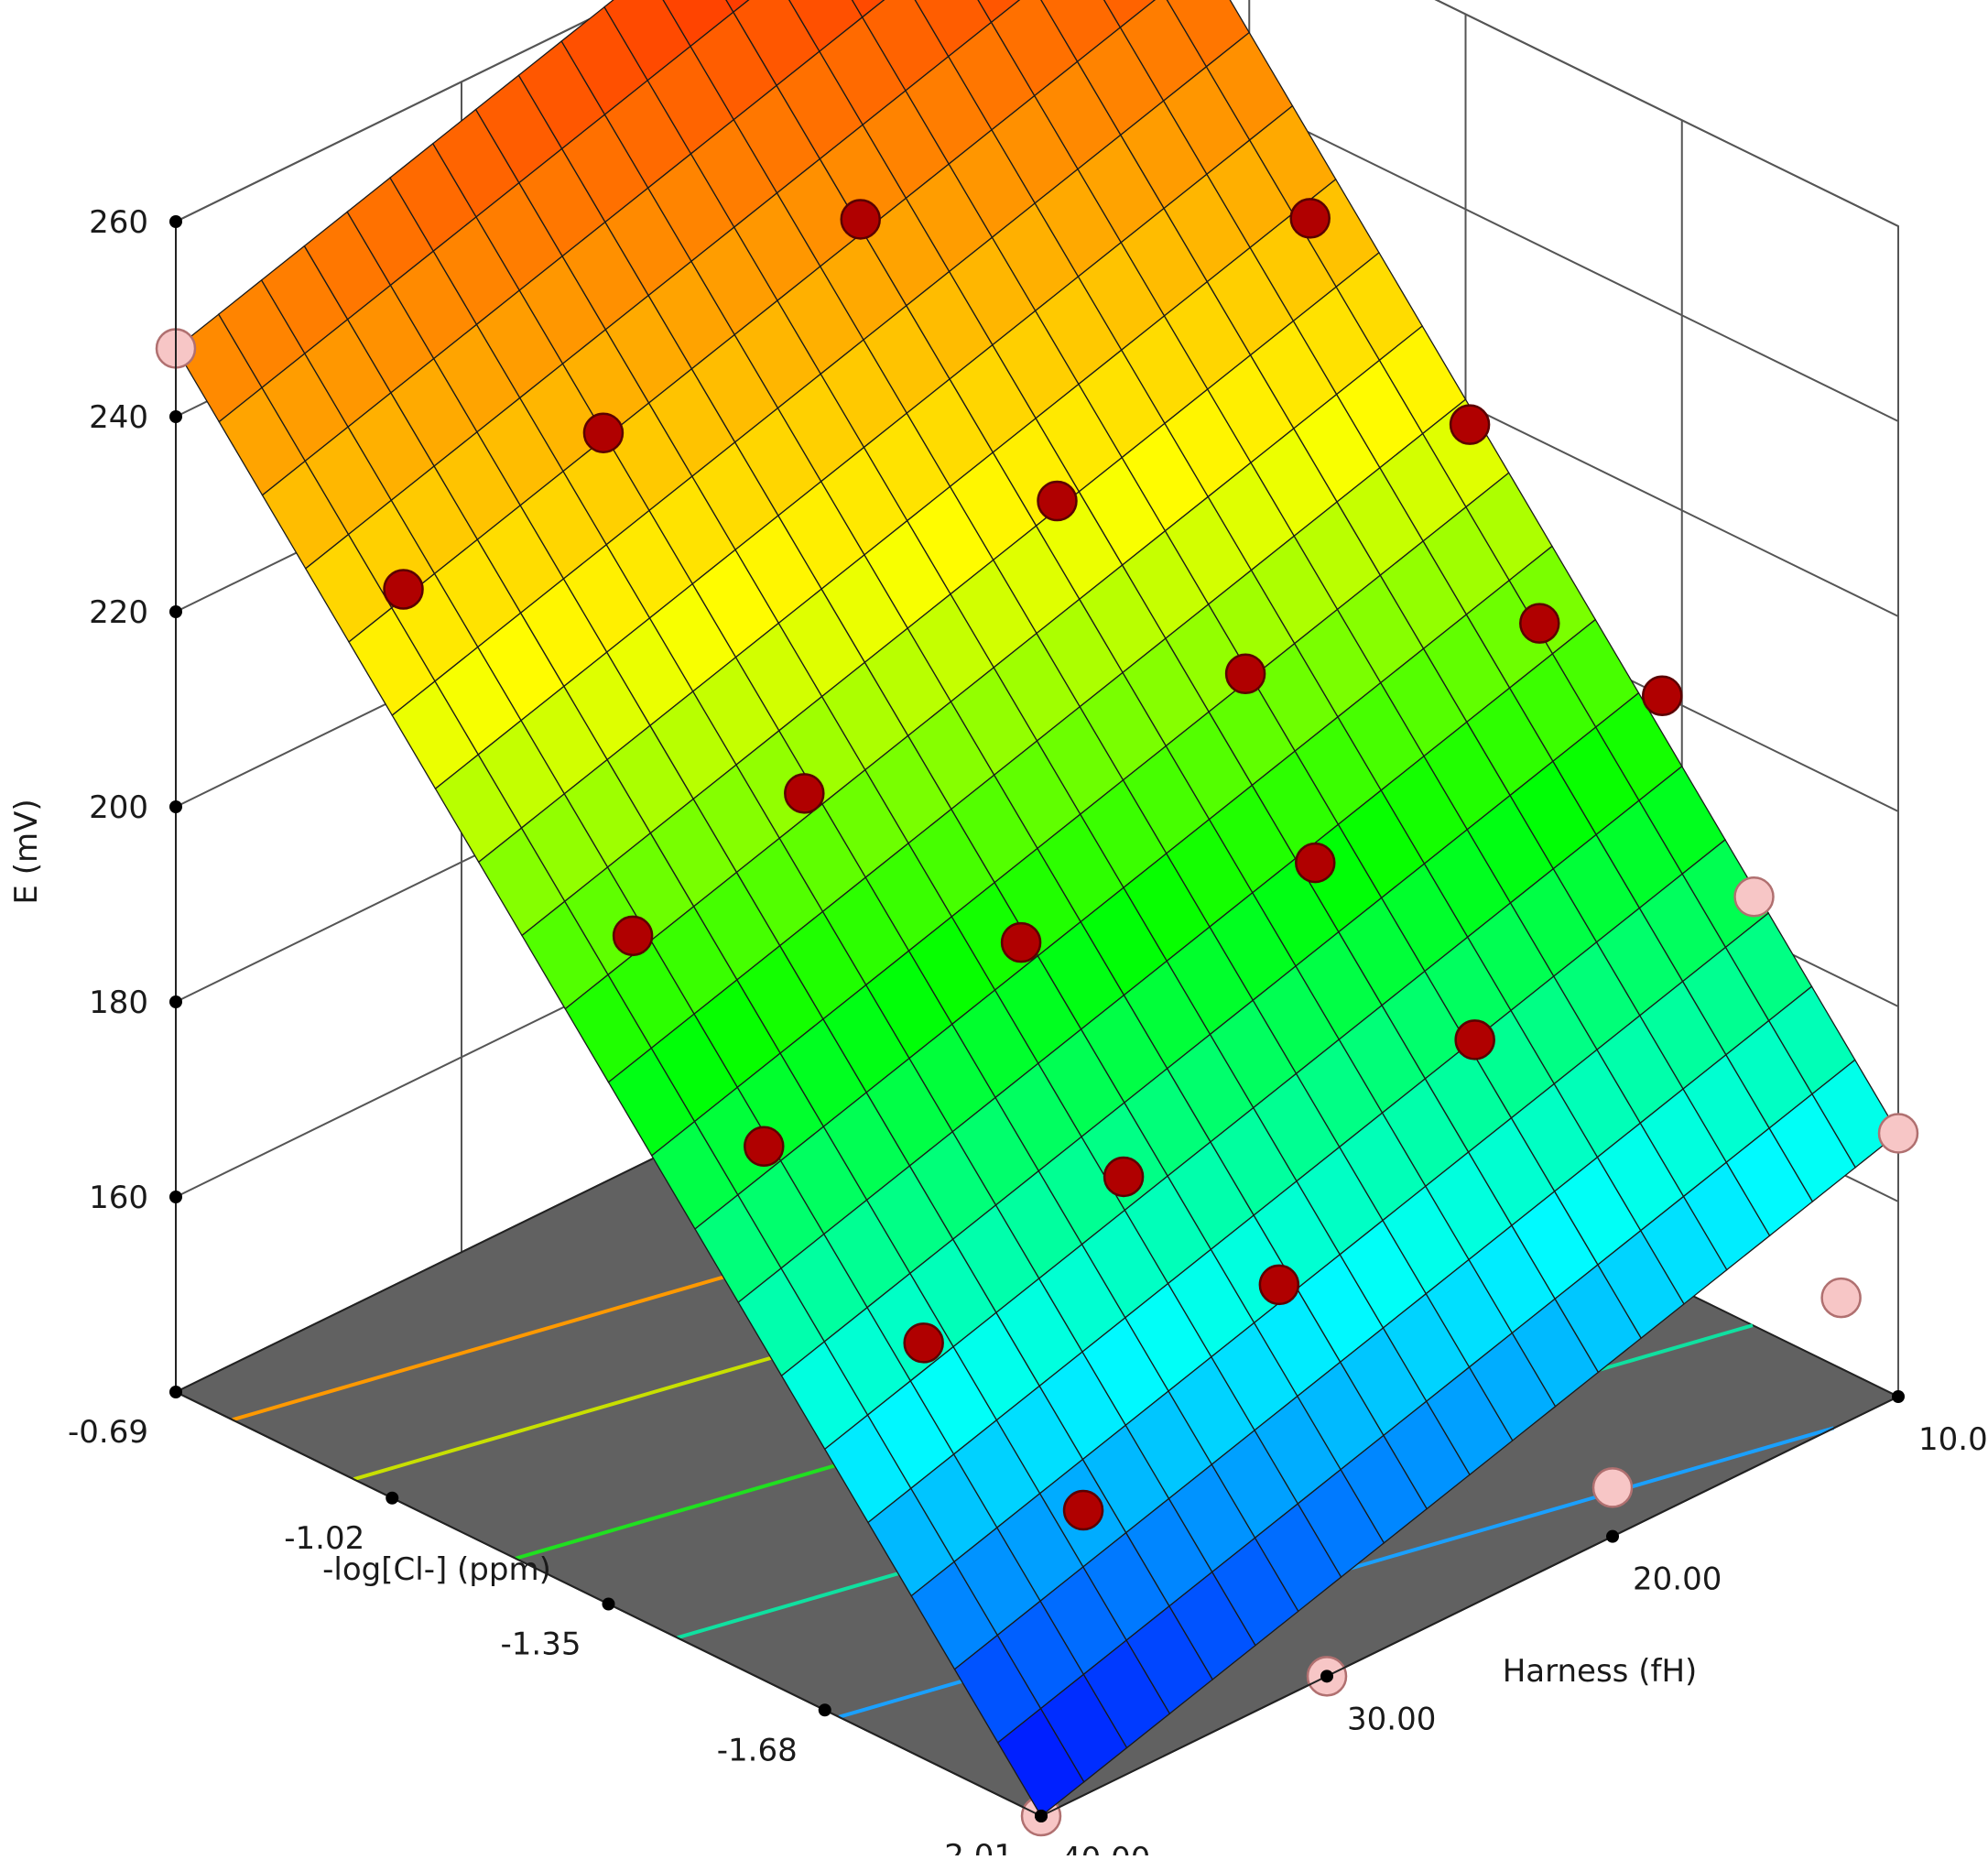 The image size is (1988, 1860). What do you see at coordinates (108, 1433) in the screenshot?
I see `x-tick-label: -0.69` at bounding box center [108, 1433].